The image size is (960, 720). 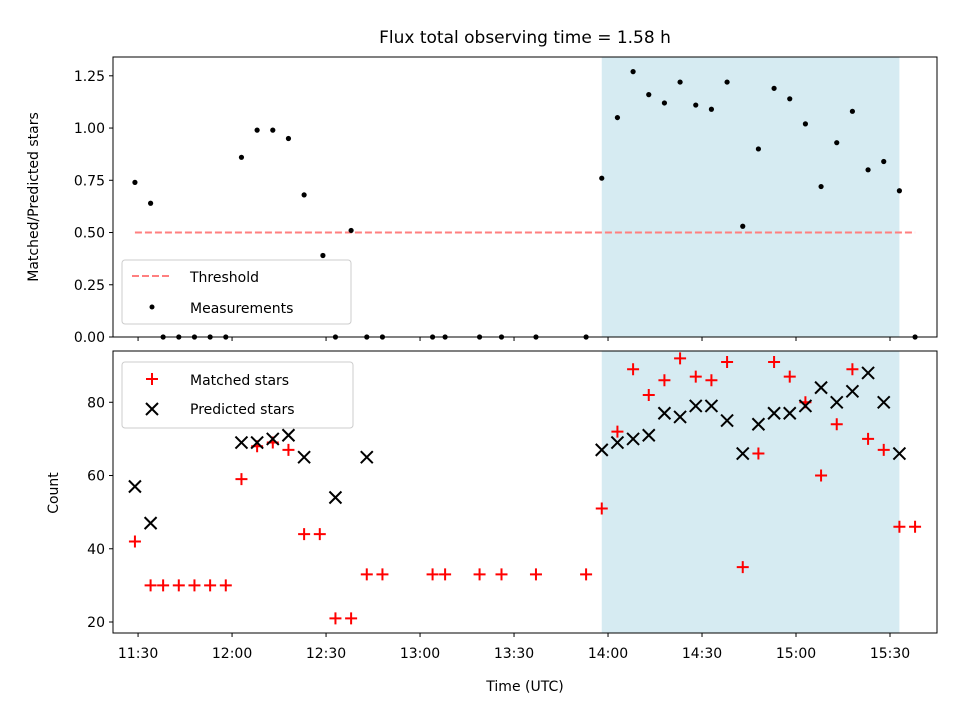 I want to click on top-y-tick-label: 0.50, so click(x=89, y=234).